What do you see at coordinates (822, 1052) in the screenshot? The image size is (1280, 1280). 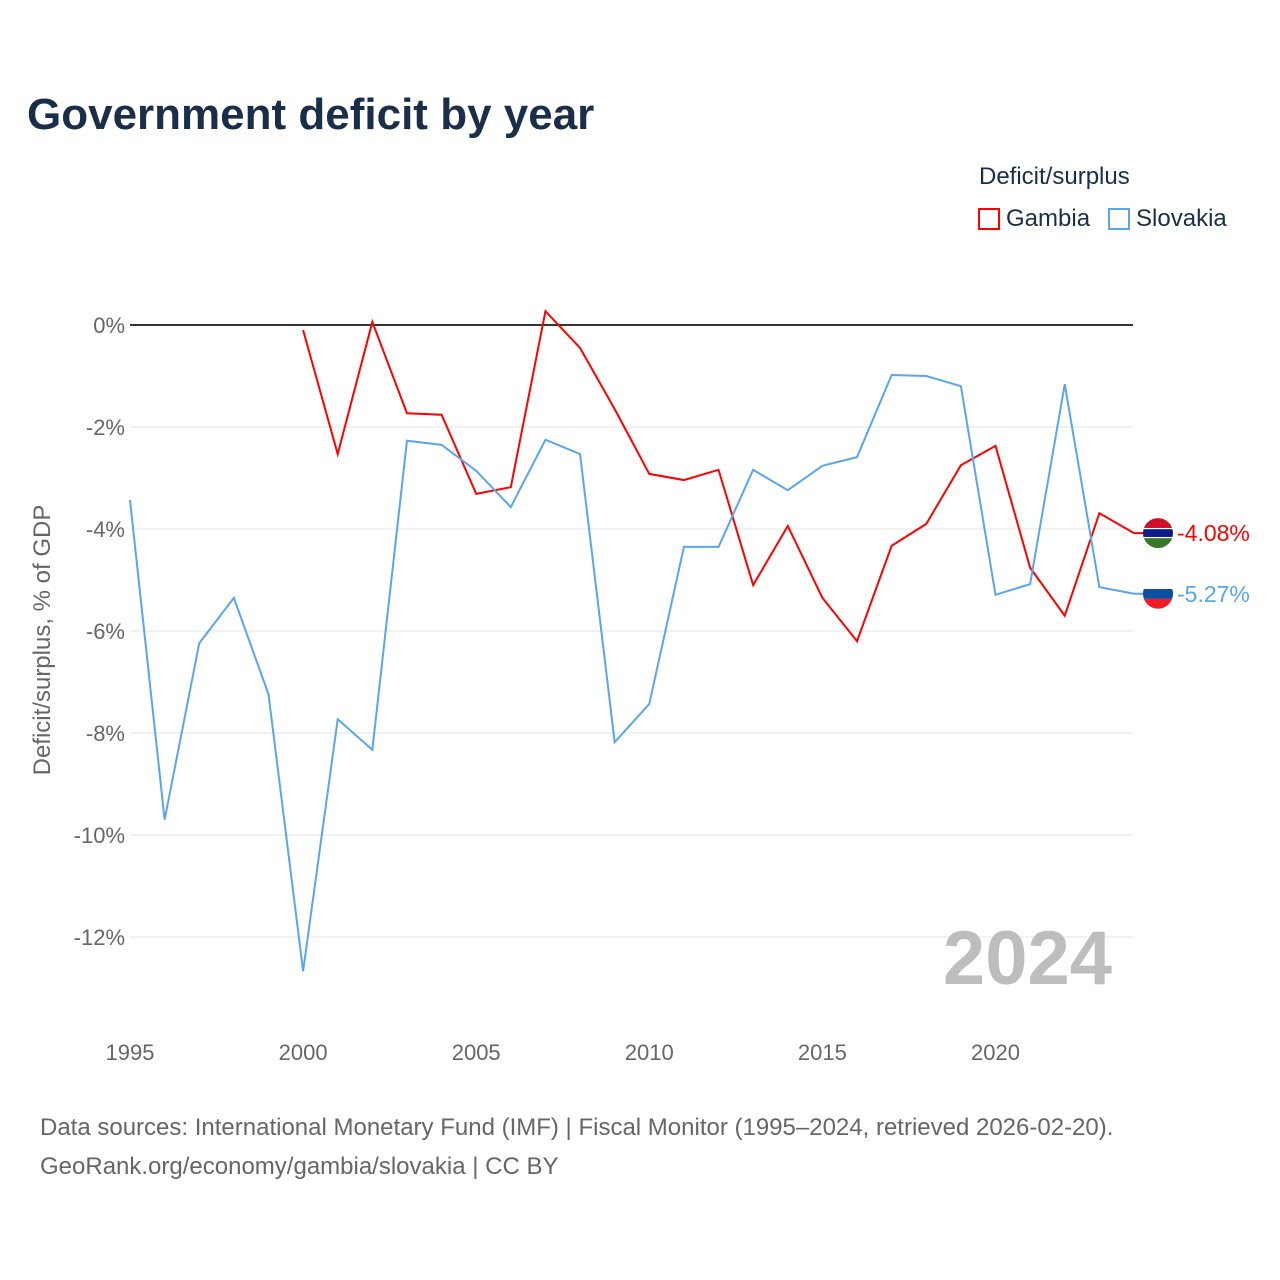 I see `x-tick-label: 2015` at bounding box center [822, 1052].